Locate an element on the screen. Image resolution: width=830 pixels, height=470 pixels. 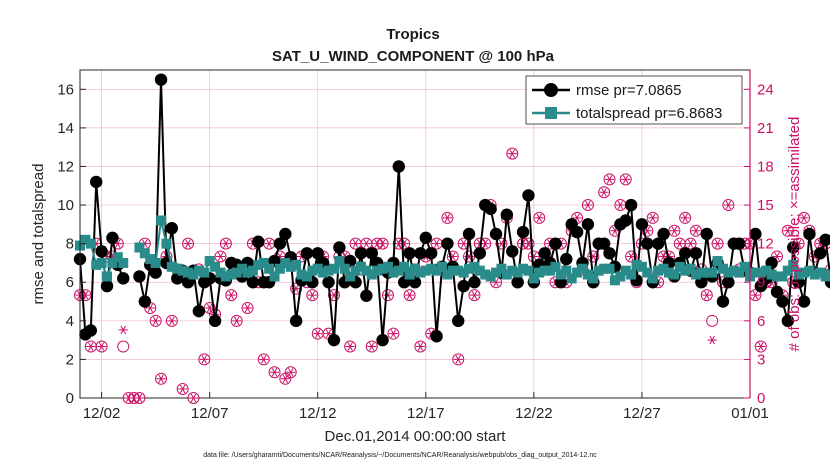
x-tick-label: 12/17 is located at coordinates (426, 413).